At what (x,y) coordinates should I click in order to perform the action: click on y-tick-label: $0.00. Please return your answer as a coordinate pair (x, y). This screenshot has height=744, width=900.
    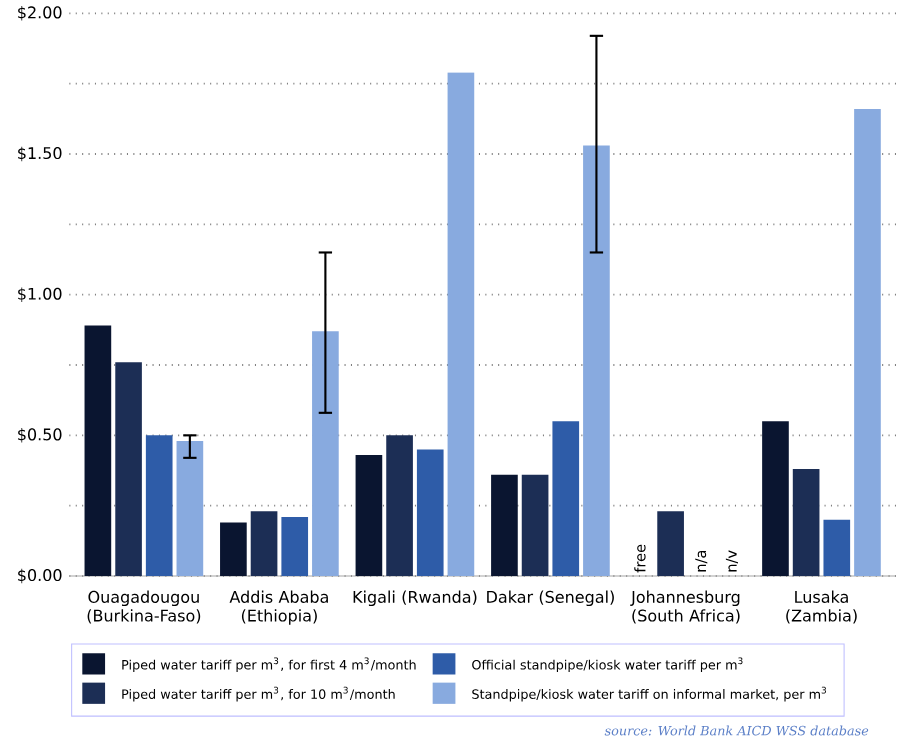
    Looking at the image, I should click on (40, 576).